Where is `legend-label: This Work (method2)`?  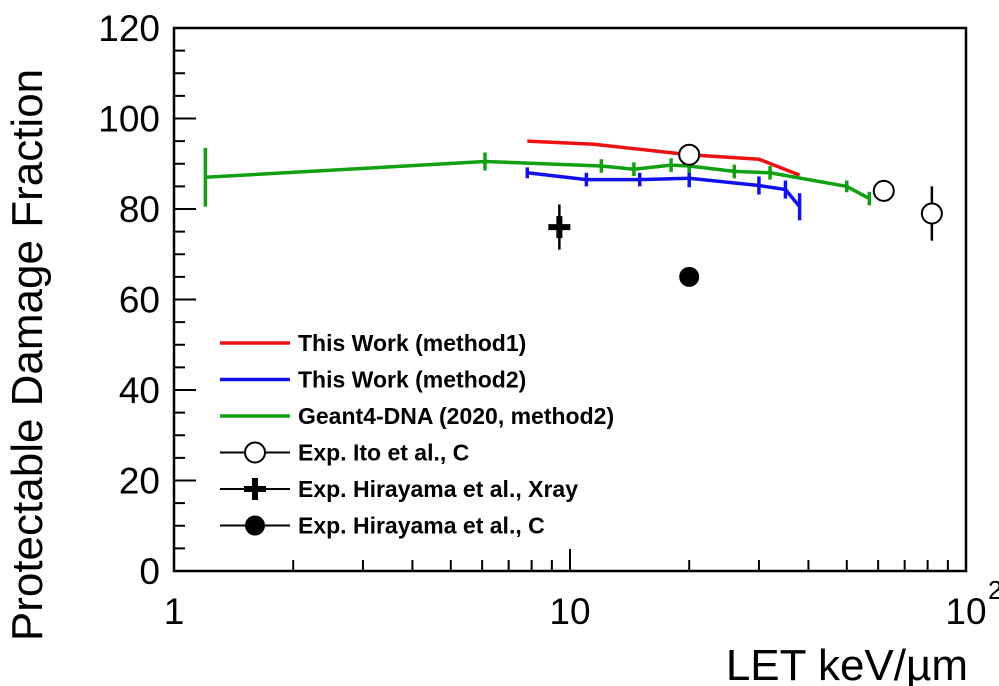
legend-label: This Work (method2) is located at coordinates (412, 380).